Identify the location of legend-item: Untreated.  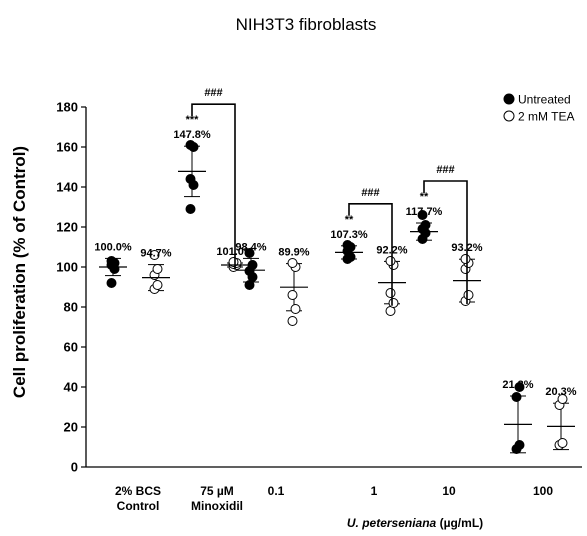
(537, 100).